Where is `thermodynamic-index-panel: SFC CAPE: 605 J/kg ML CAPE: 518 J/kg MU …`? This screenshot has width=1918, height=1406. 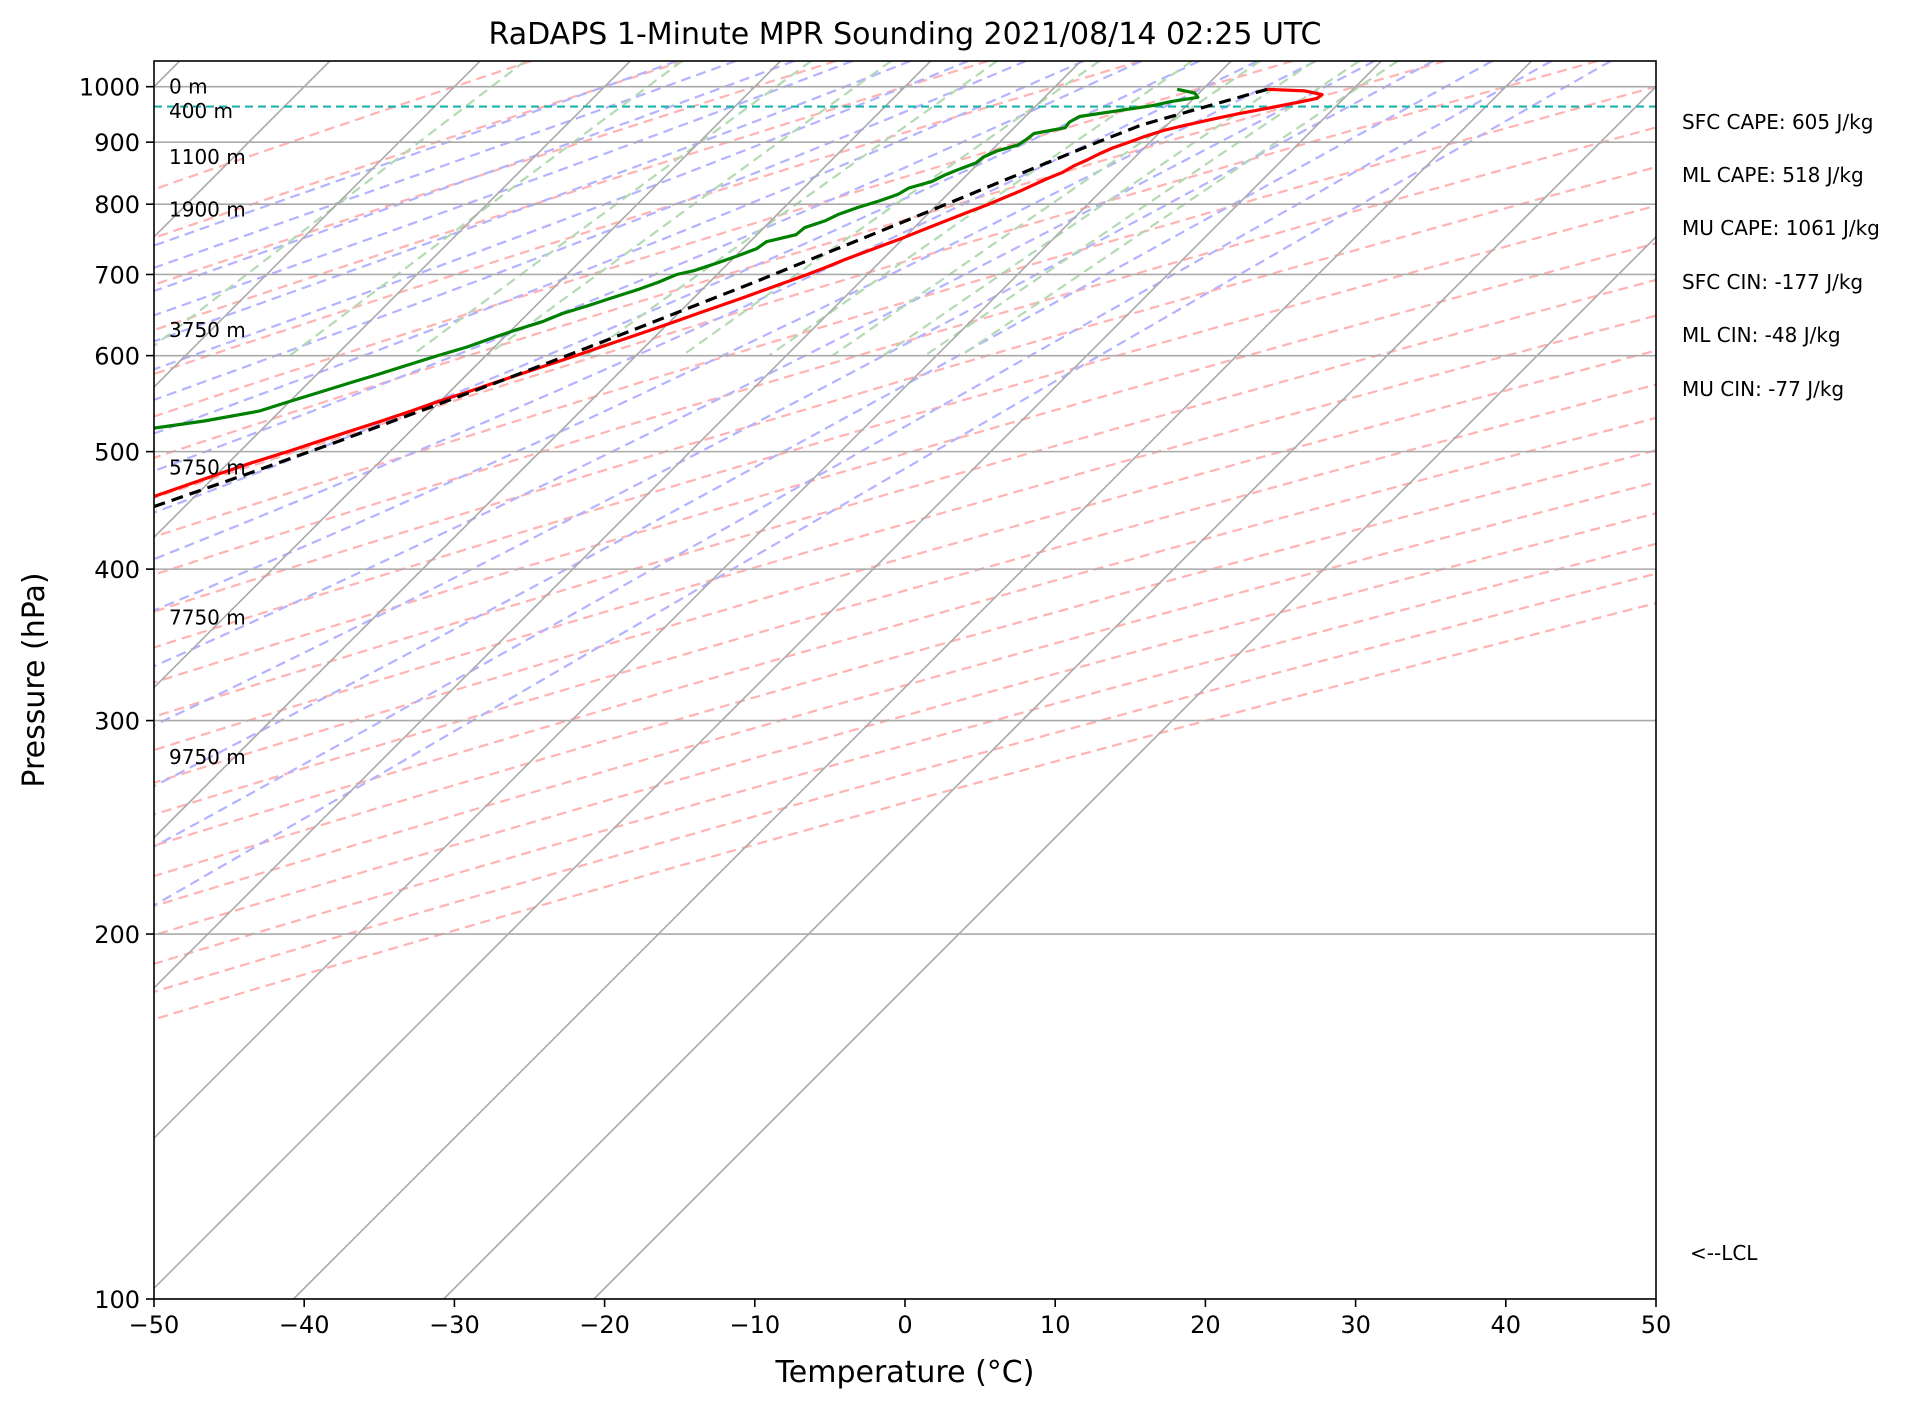
thermodynamic-index-panel: SFC CAPE: 605 J/kg ML CAPE: 518 J/kg MU … is located at coordinates (1781, 255).